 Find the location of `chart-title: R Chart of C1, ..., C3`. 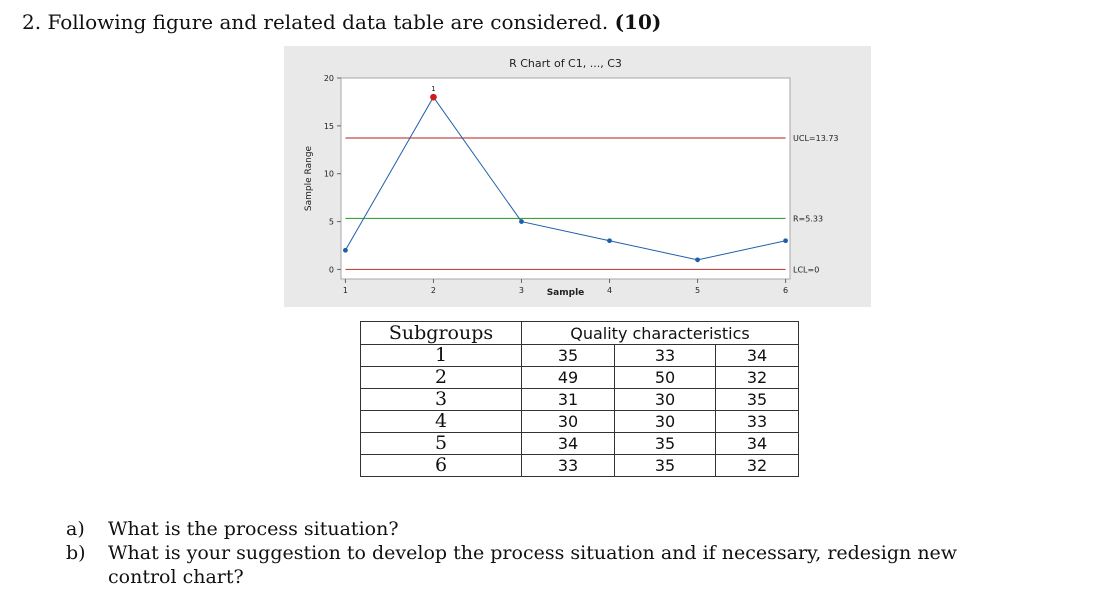

chart-title: R Chart of C1, ..., C3 is located at coordinates (565, 63).